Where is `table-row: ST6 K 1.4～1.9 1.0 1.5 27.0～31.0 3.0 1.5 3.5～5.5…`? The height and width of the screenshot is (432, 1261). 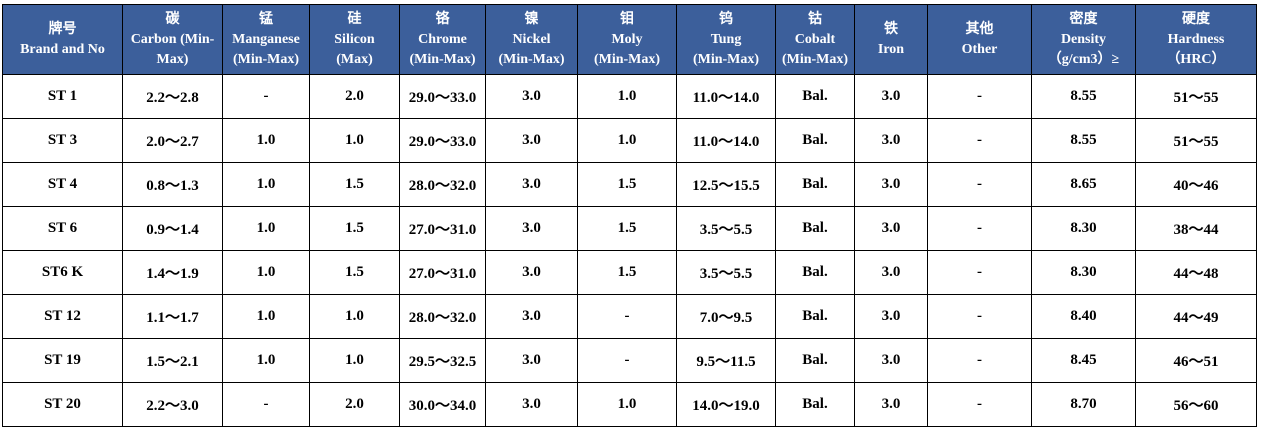
table-row: ST6 K 1.4～1.9 1.0 1.5 27.0～31.0 3.0 1.5 3.5～5.5… is located at coordinates (629, 272).